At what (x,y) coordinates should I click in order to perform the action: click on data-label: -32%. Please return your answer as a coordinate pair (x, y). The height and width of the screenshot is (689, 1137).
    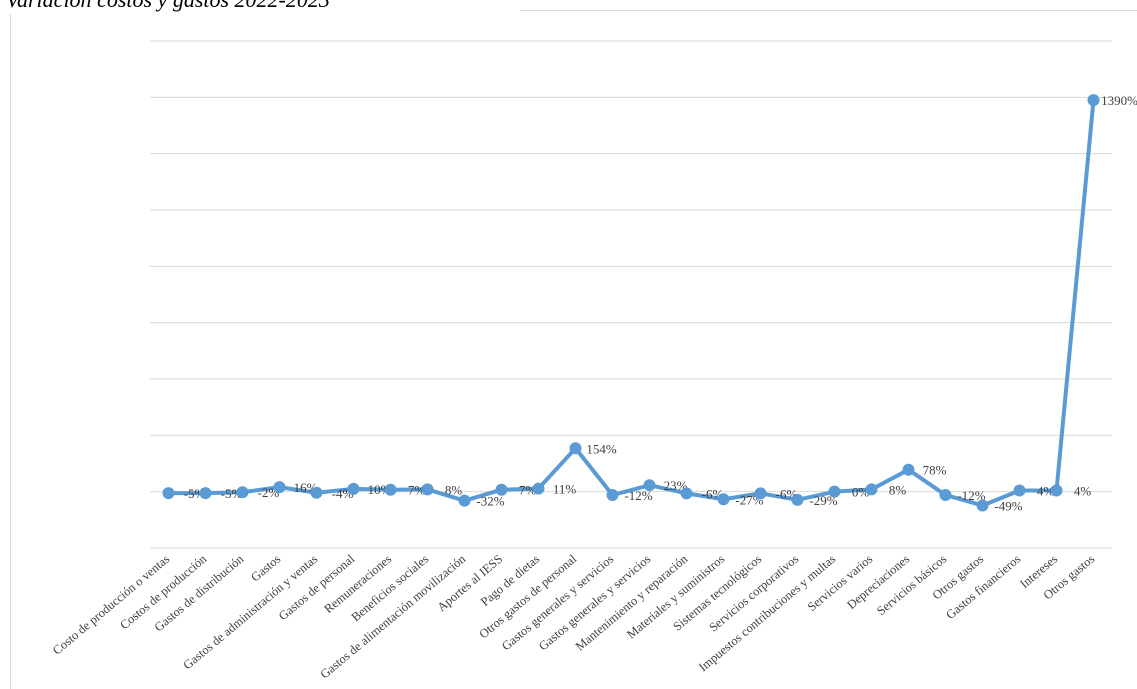
    Looking at the image, I should click on (490, 501).